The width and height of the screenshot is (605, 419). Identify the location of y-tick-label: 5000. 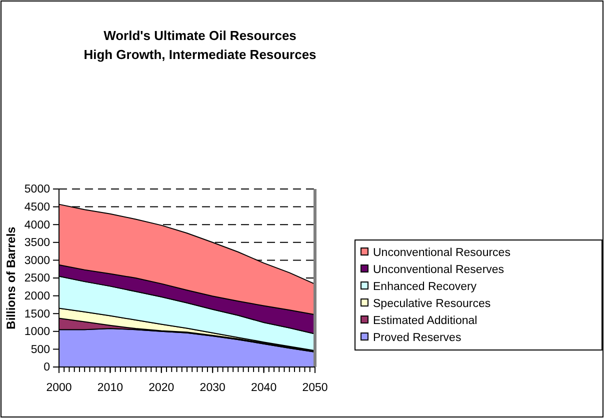
(37, 190).